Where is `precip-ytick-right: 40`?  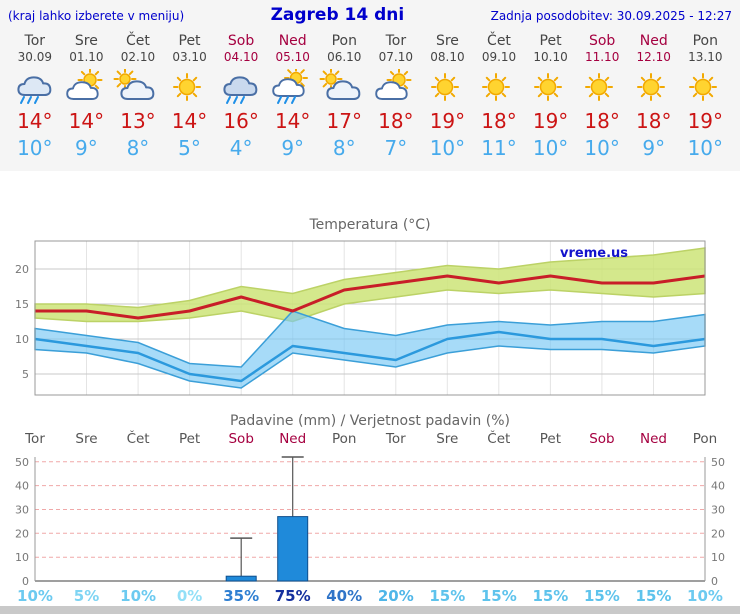
precip-ytick-right: 40 is located at coordinates (718, 486).